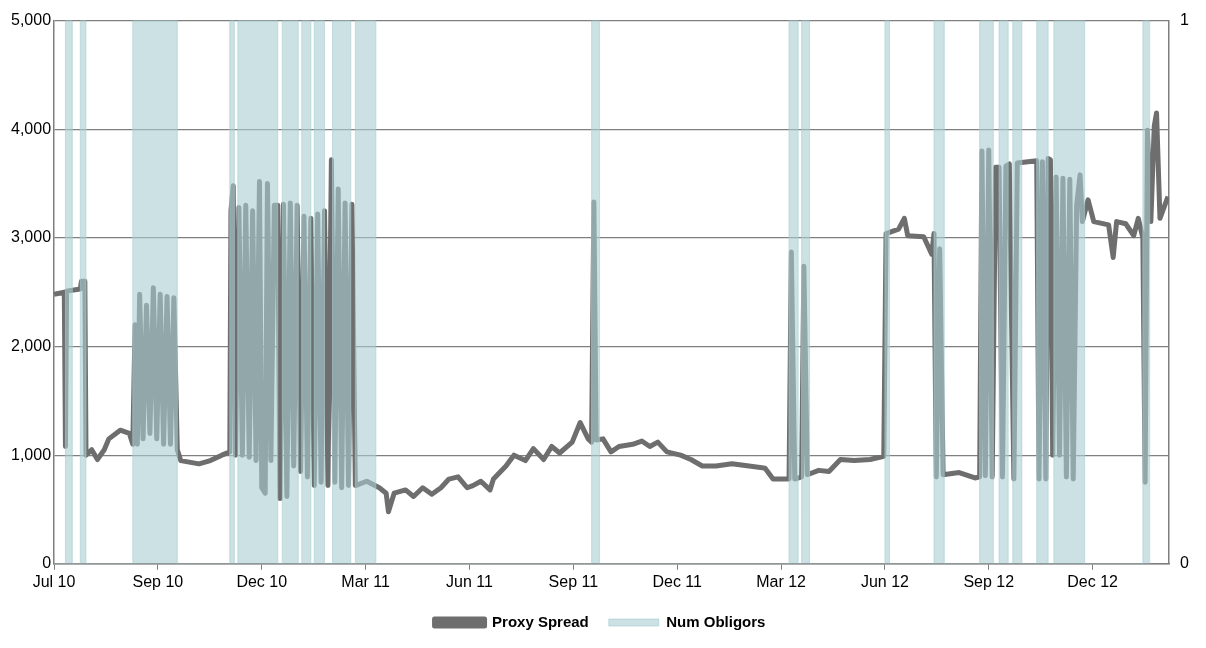  Describe the element at coordinates (573, 581) in the screenshot. I see `x-tick-label: Sep 11` at that location.